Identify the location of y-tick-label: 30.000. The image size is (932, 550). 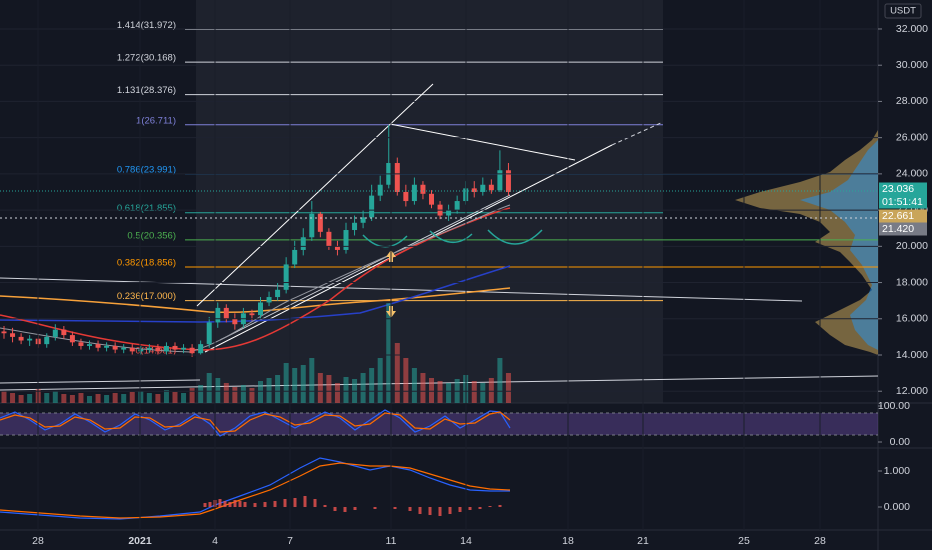
(912, 65).